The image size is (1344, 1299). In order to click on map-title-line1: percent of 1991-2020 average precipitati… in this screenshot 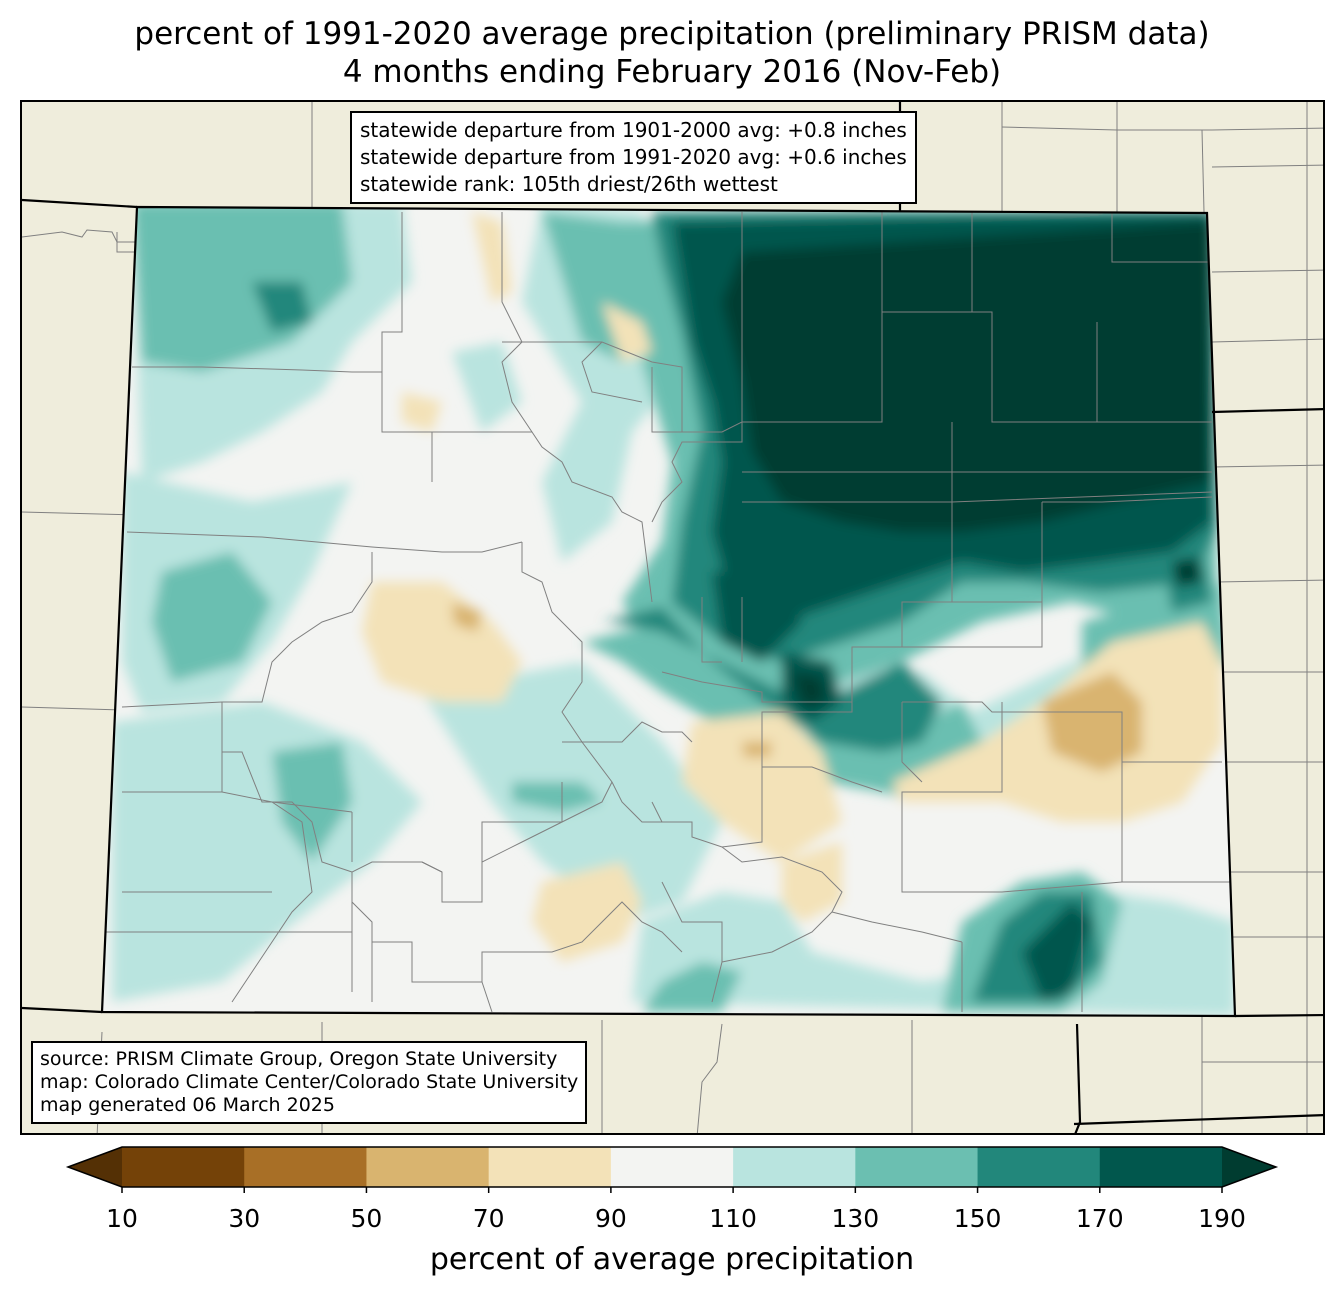, I will do `click(672, 34)`.